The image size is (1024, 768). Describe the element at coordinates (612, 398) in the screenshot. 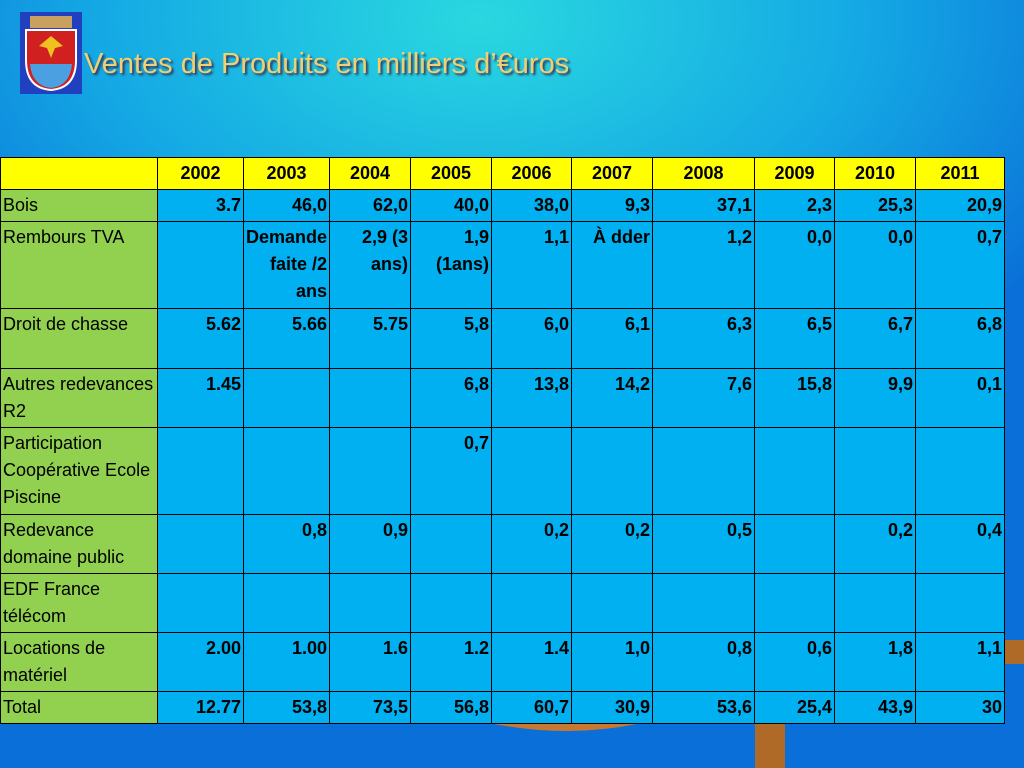

I see `table-cell: 14,2` at that location.